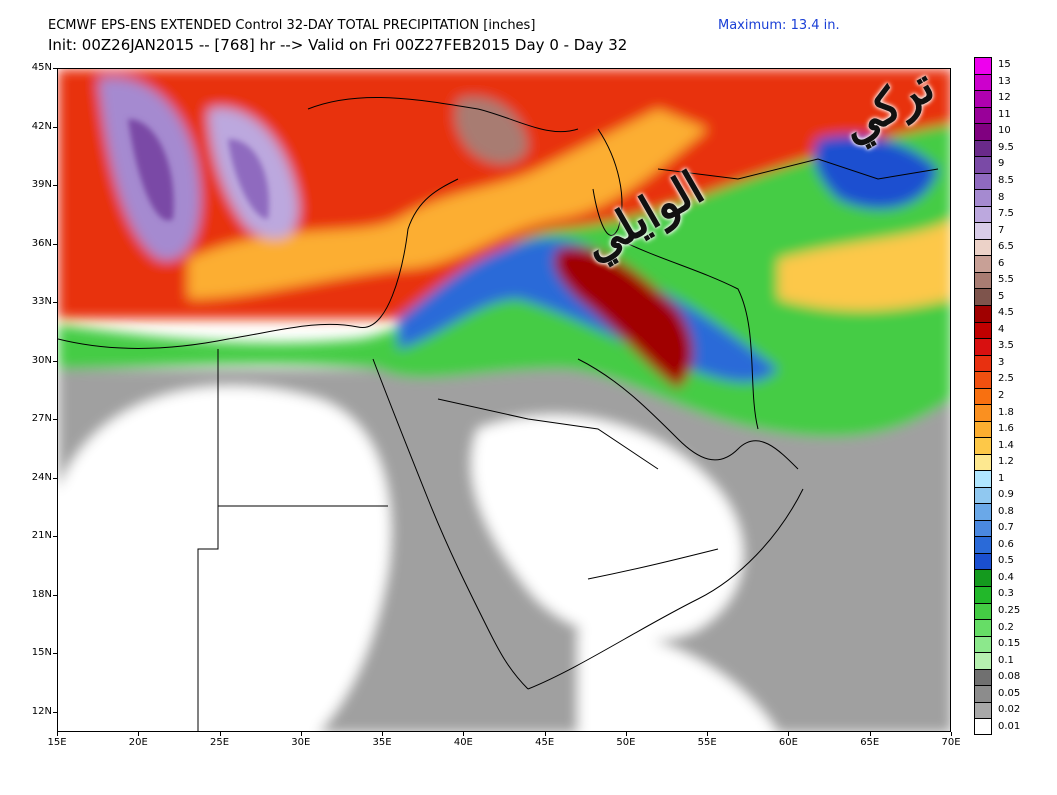 The width and height of the screenshot is (1057, 795). I want to click on colorbar-label: 0.02, so click(1009, 710).